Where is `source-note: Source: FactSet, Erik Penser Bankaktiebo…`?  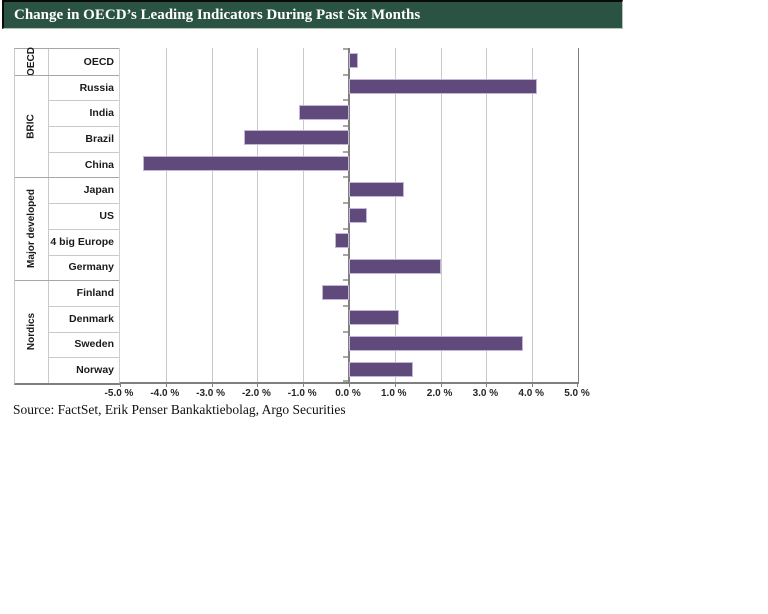
source-note: Source: FactSet, Erik Penser Bankaktiebo… is located at coordinates (179, 409).